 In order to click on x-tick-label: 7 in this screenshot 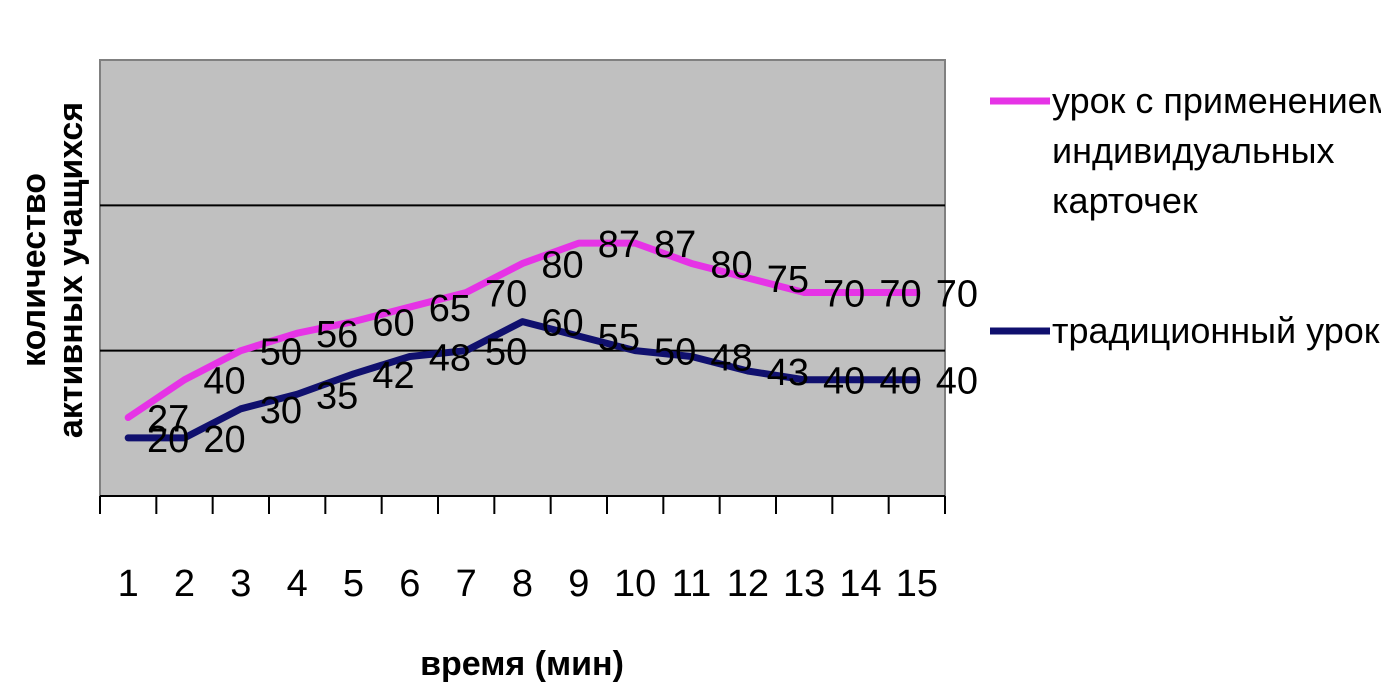, I will do `click(466, 584)`.